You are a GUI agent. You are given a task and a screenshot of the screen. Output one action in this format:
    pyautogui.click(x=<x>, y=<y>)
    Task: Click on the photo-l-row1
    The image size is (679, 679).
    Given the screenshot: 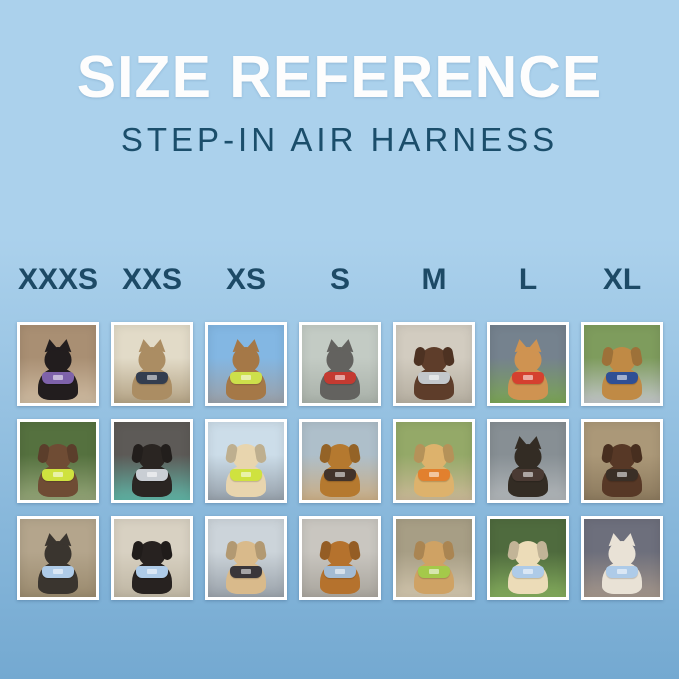 What is the action you would take?
    pyautogui.click(x=528, y=364)
    